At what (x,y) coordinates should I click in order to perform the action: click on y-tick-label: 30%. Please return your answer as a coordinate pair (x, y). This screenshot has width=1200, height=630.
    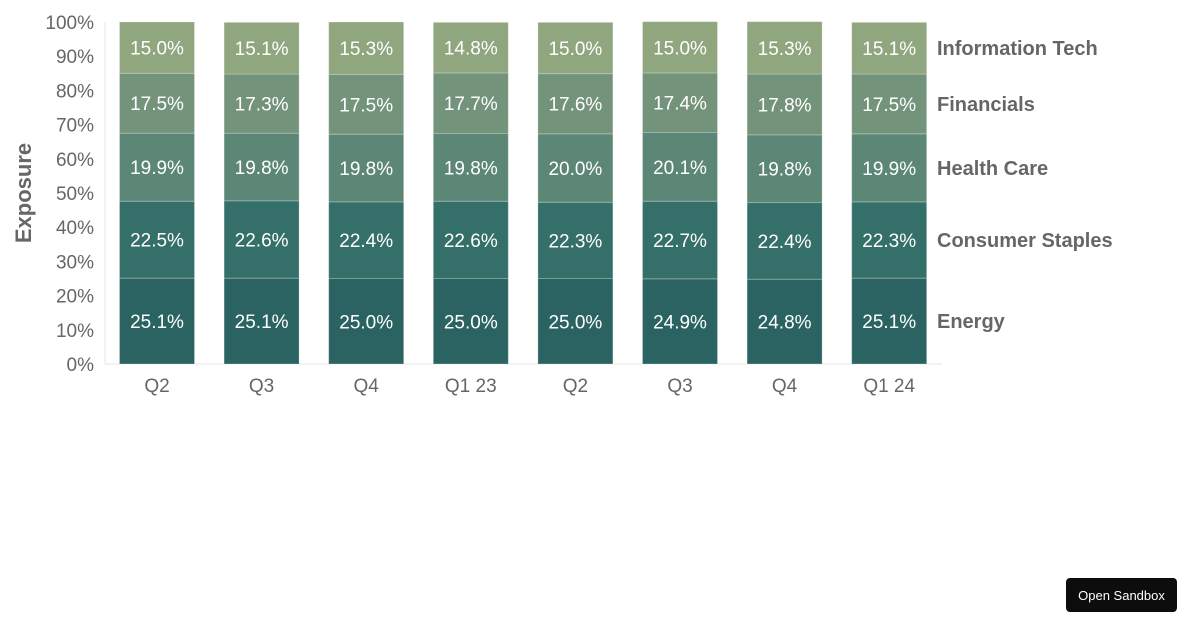
    Looking at the image, I should click on (75, 262).